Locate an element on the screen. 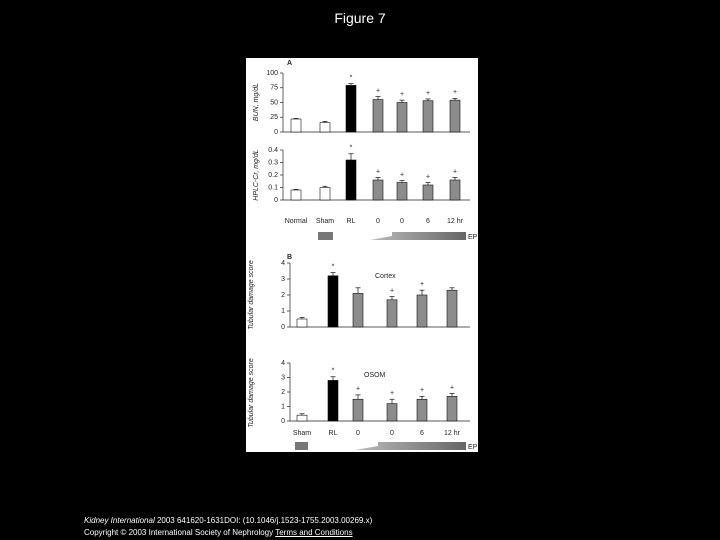 This screenshot has height=540, width=720. annotation: Cortex is located at coordinates (385, 276).